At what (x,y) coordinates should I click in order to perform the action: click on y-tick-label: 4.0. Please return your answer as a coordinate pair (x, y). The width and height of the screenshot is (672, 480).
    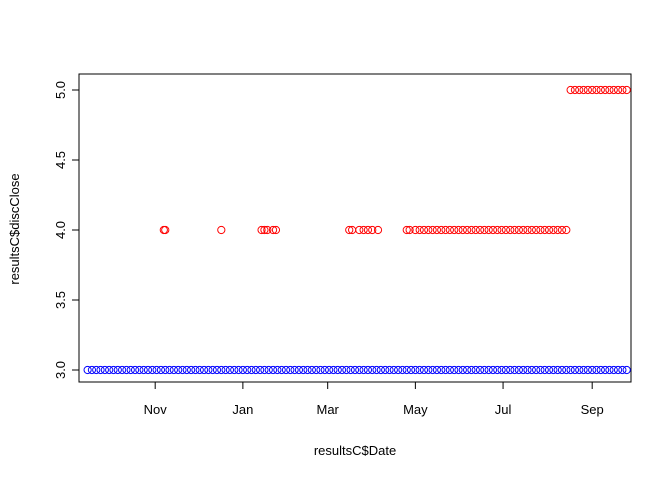
    Looking at the image, I should click on (60, 230).